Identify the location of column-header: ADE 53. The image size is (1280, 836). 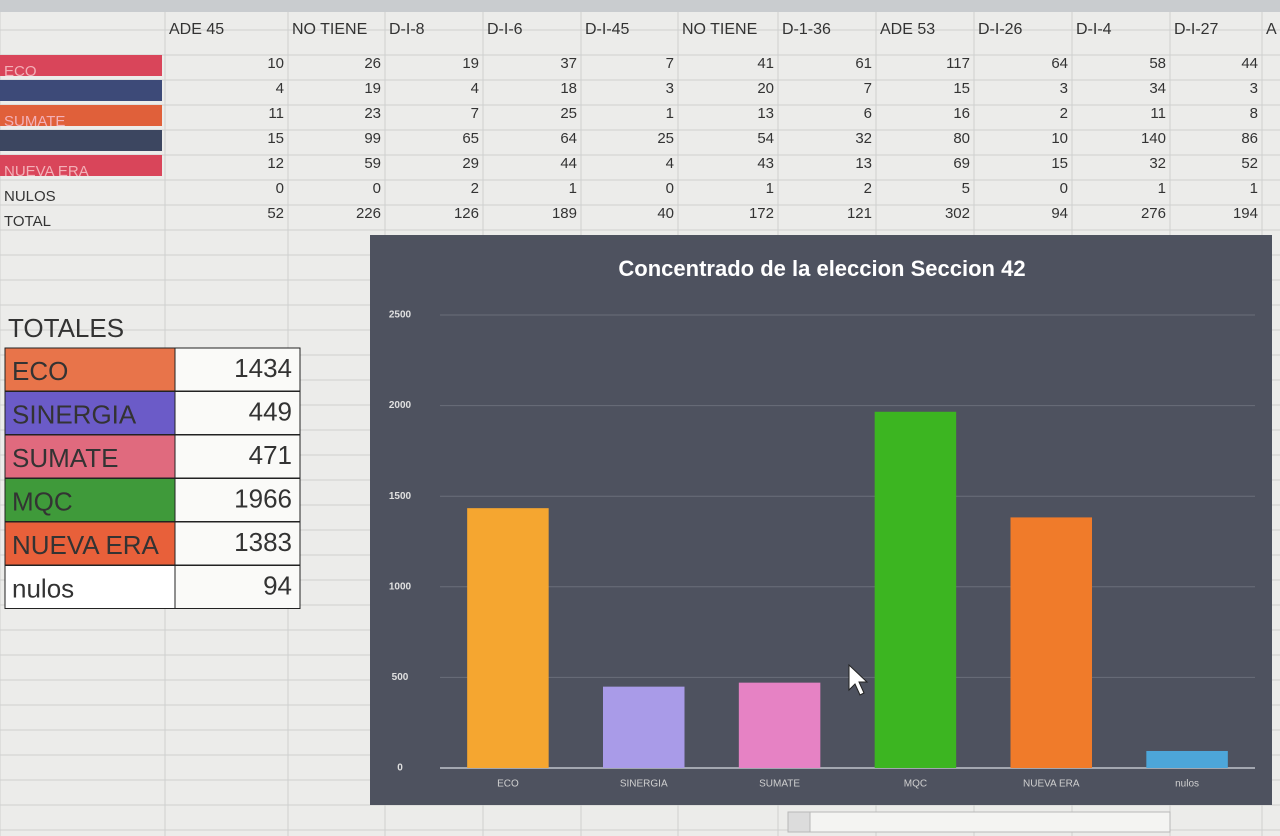
(907, 29).